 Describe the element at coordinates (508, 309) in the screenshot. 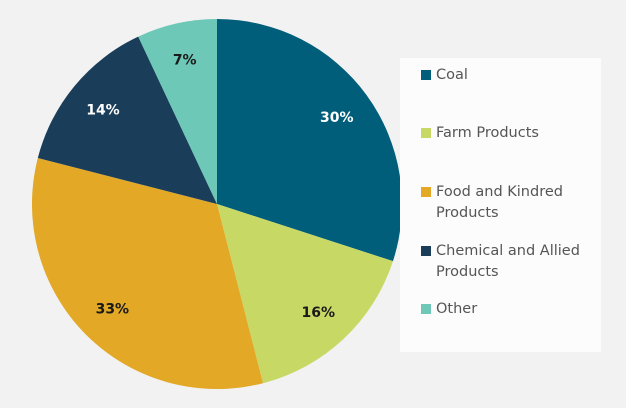

I see `legend-item-other: Other` at that location.